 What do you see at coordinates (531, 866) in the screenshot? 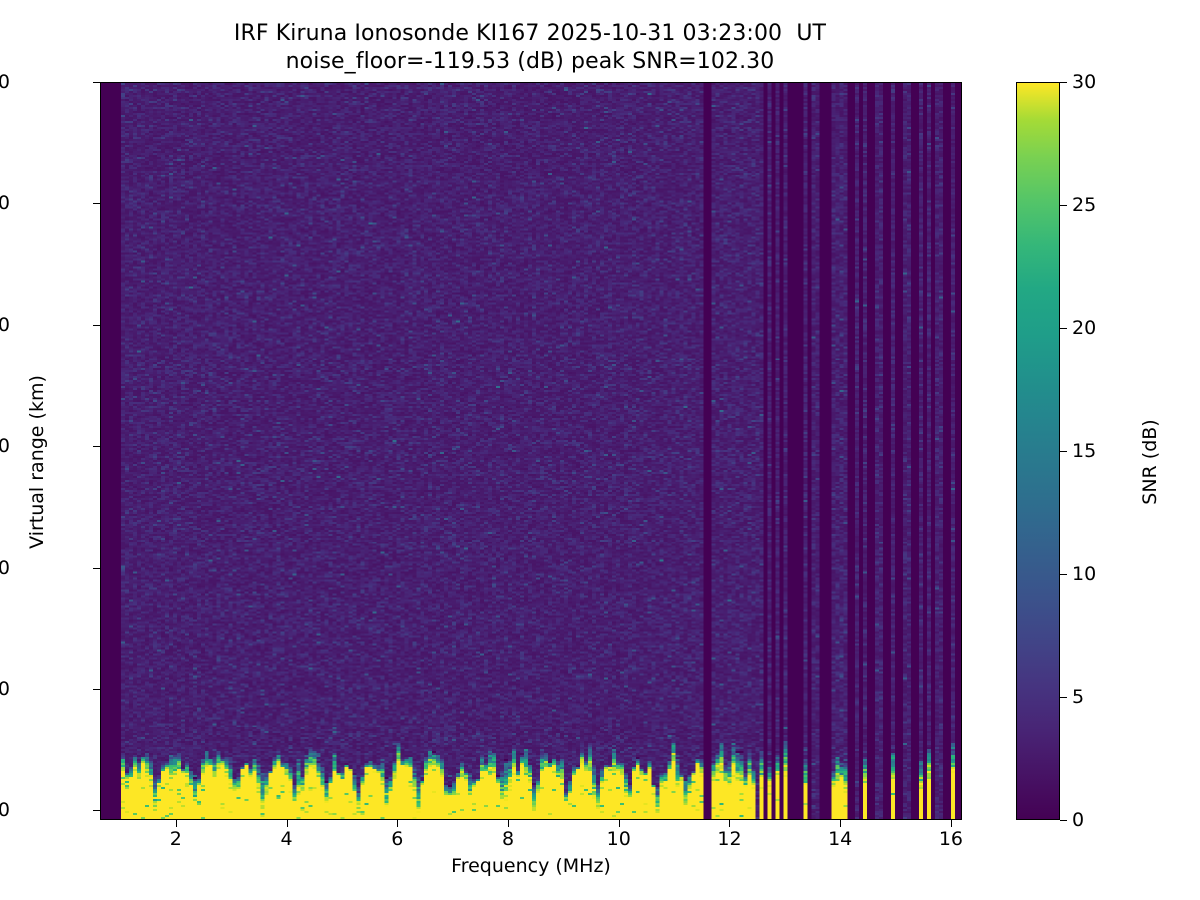
I see `x-axis-label: Frequency (MHz)` at bounding box center [531, 866].